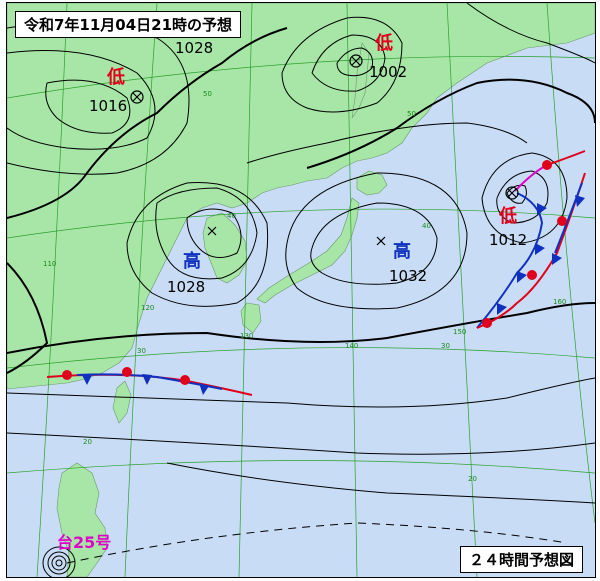 Image resolution: width=600 pixels, height=581 pixels. I want to click on isobar-dashed, so click(317, 543).